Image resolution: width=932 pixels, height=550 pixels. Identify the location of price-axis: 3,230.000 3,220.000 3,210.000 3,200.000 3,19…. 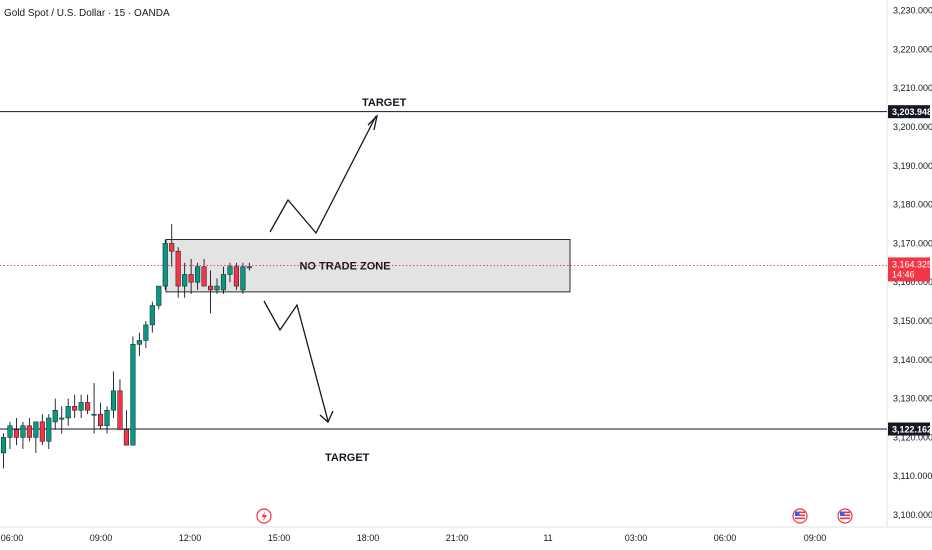
(912, 263).